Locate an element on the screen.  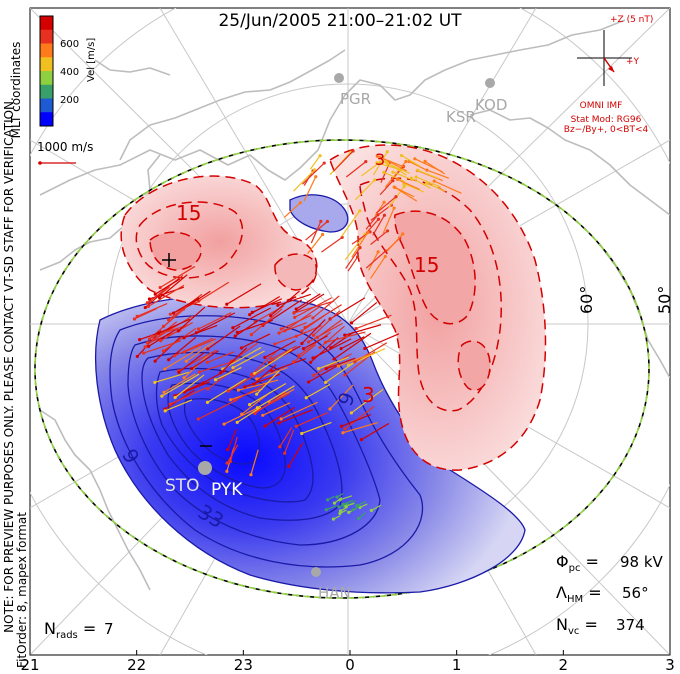
imf-condition-label: Bz−/By+, 0<BT<4 is located at coordinates (606, 130).